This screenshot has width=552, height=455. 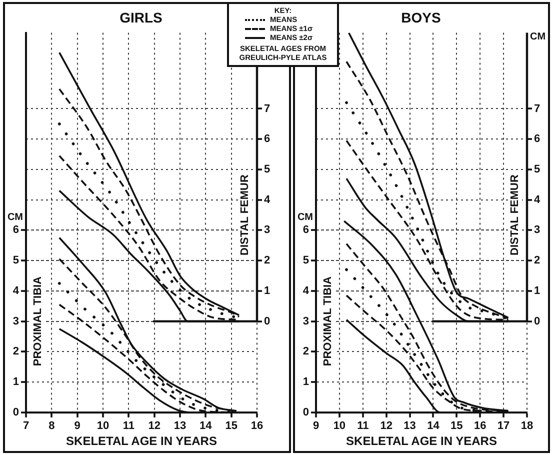 What do you see at coordinates (51, 426) in the screenshot?
I see `x-tick-label: 8` at bounding box center [51, 426].